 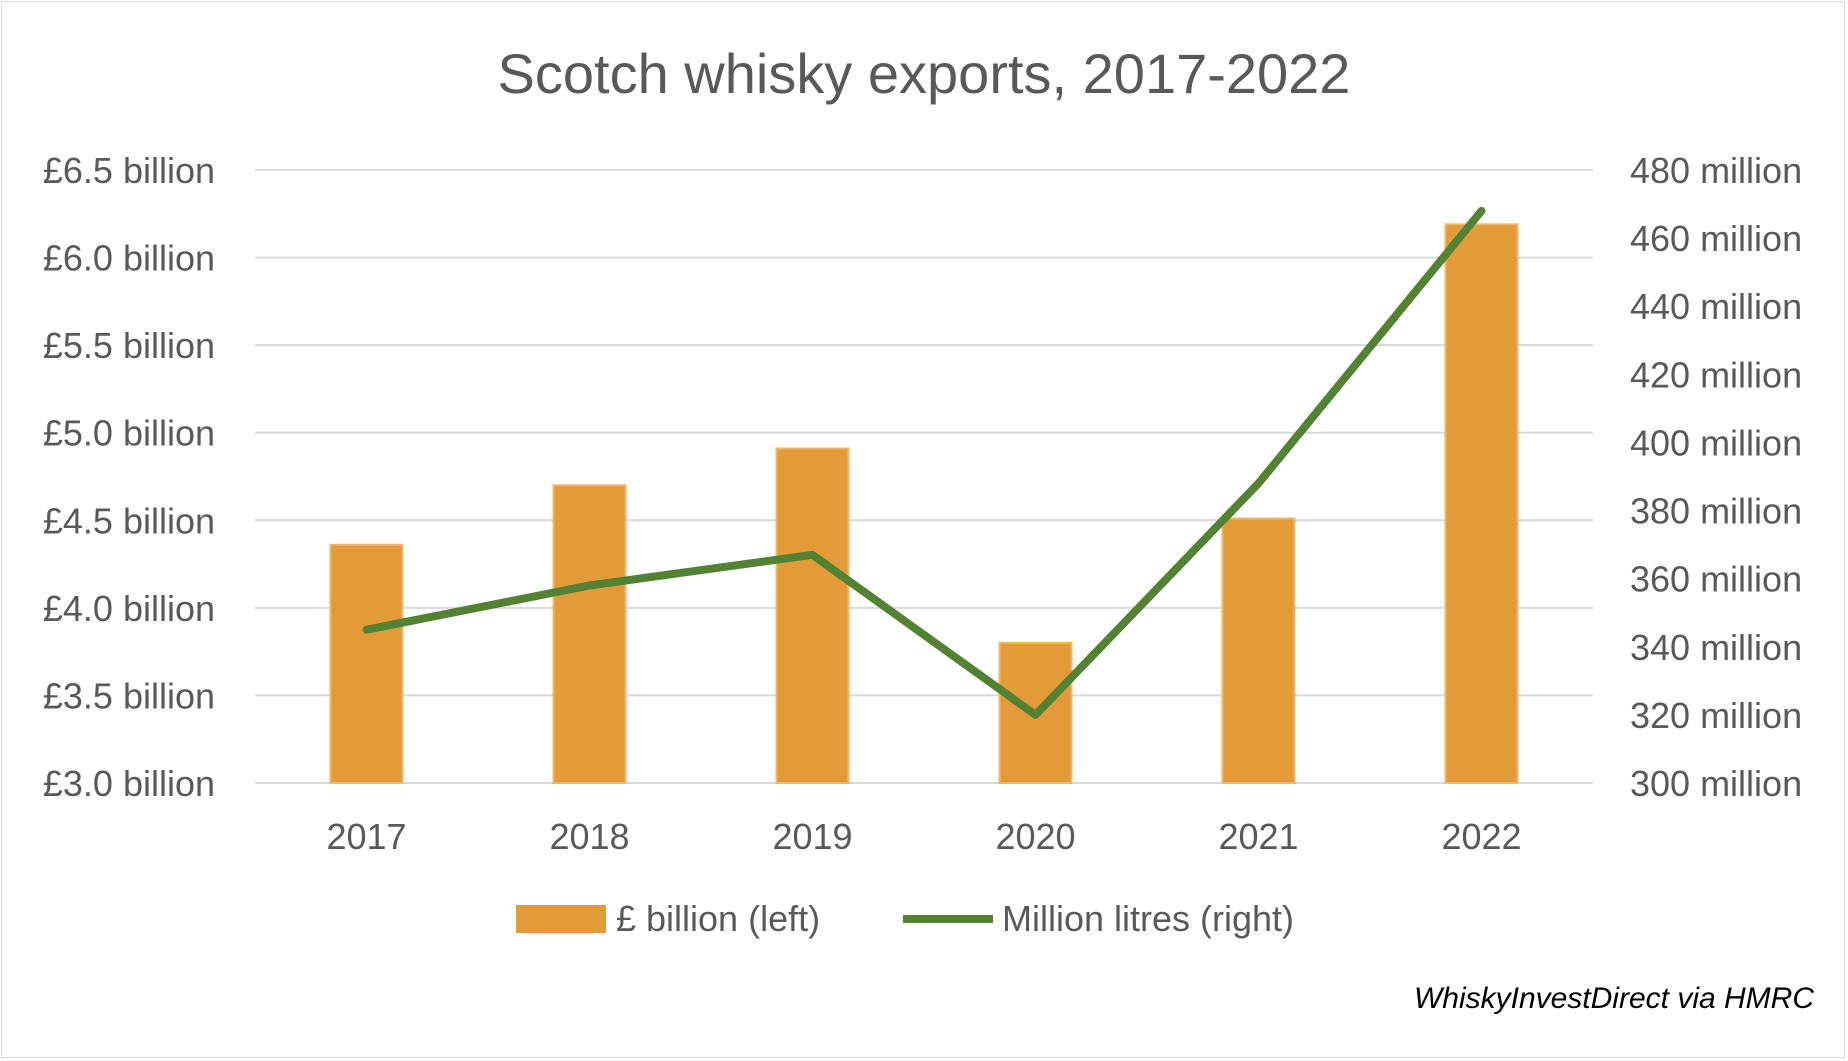 I want to click on left-tick-label: £6.5 billion, so click(x=129, y=170).